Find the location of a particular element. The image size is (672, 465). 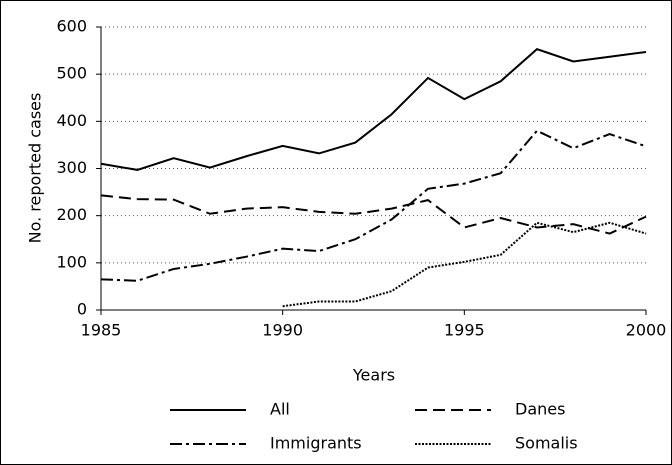

legend-label: Immigrants is located at coordinates (316, 443).